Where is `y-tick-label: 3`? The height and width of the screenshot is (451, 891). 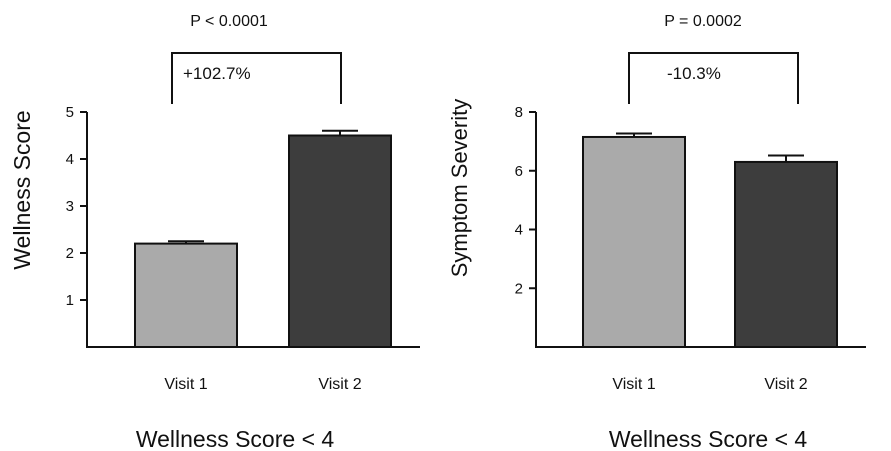 y-tick-label: 3 is located at coordinates (70, 206).